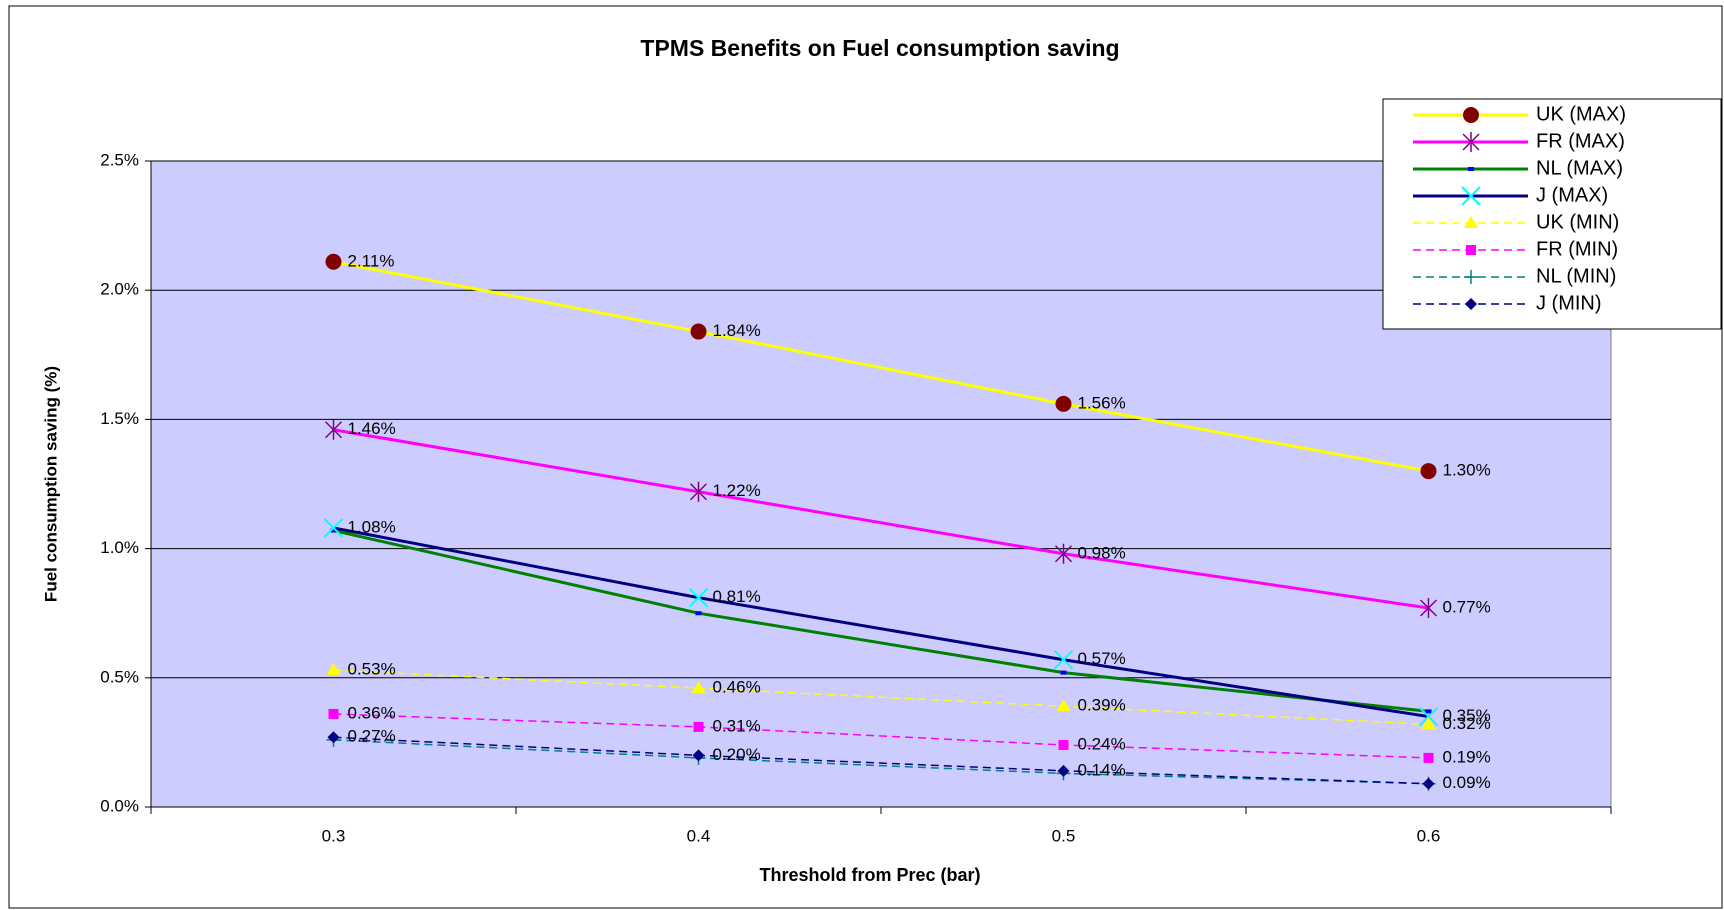 This screenshot has height=910, width=1724. What do you see at coordinates (737, 725) in the screenshot?
I see `data-label: 0.31%` at bounding box center [737, 725].